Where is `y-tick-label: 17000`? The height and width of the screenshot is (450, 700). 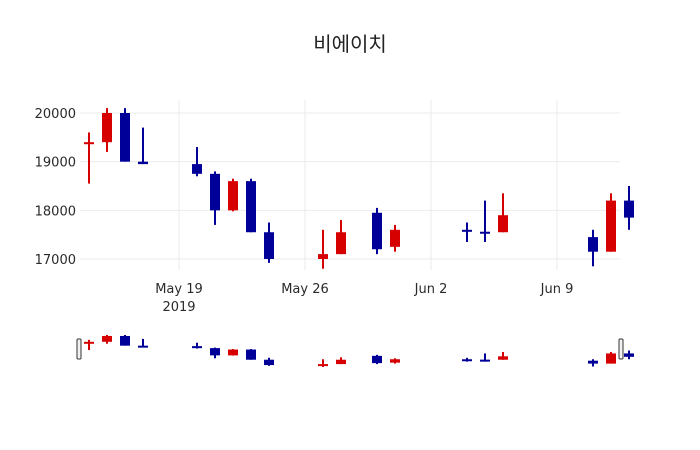
y-tick-label: 17000 is located at coordinates (55, 260).